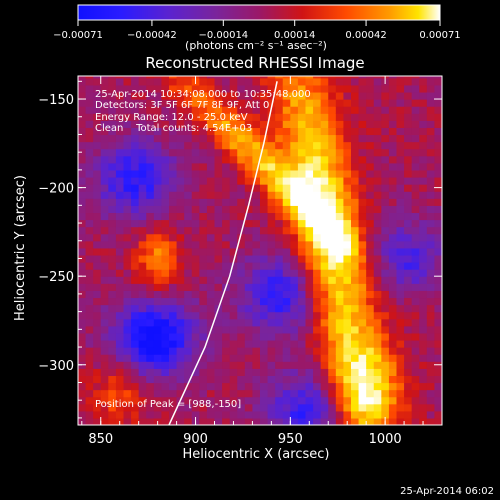 This screenshot has width=500, height=500. Describe the element at coordinates (56, 277) in the screenshot. I see `y-tick-label: −250` at that location.